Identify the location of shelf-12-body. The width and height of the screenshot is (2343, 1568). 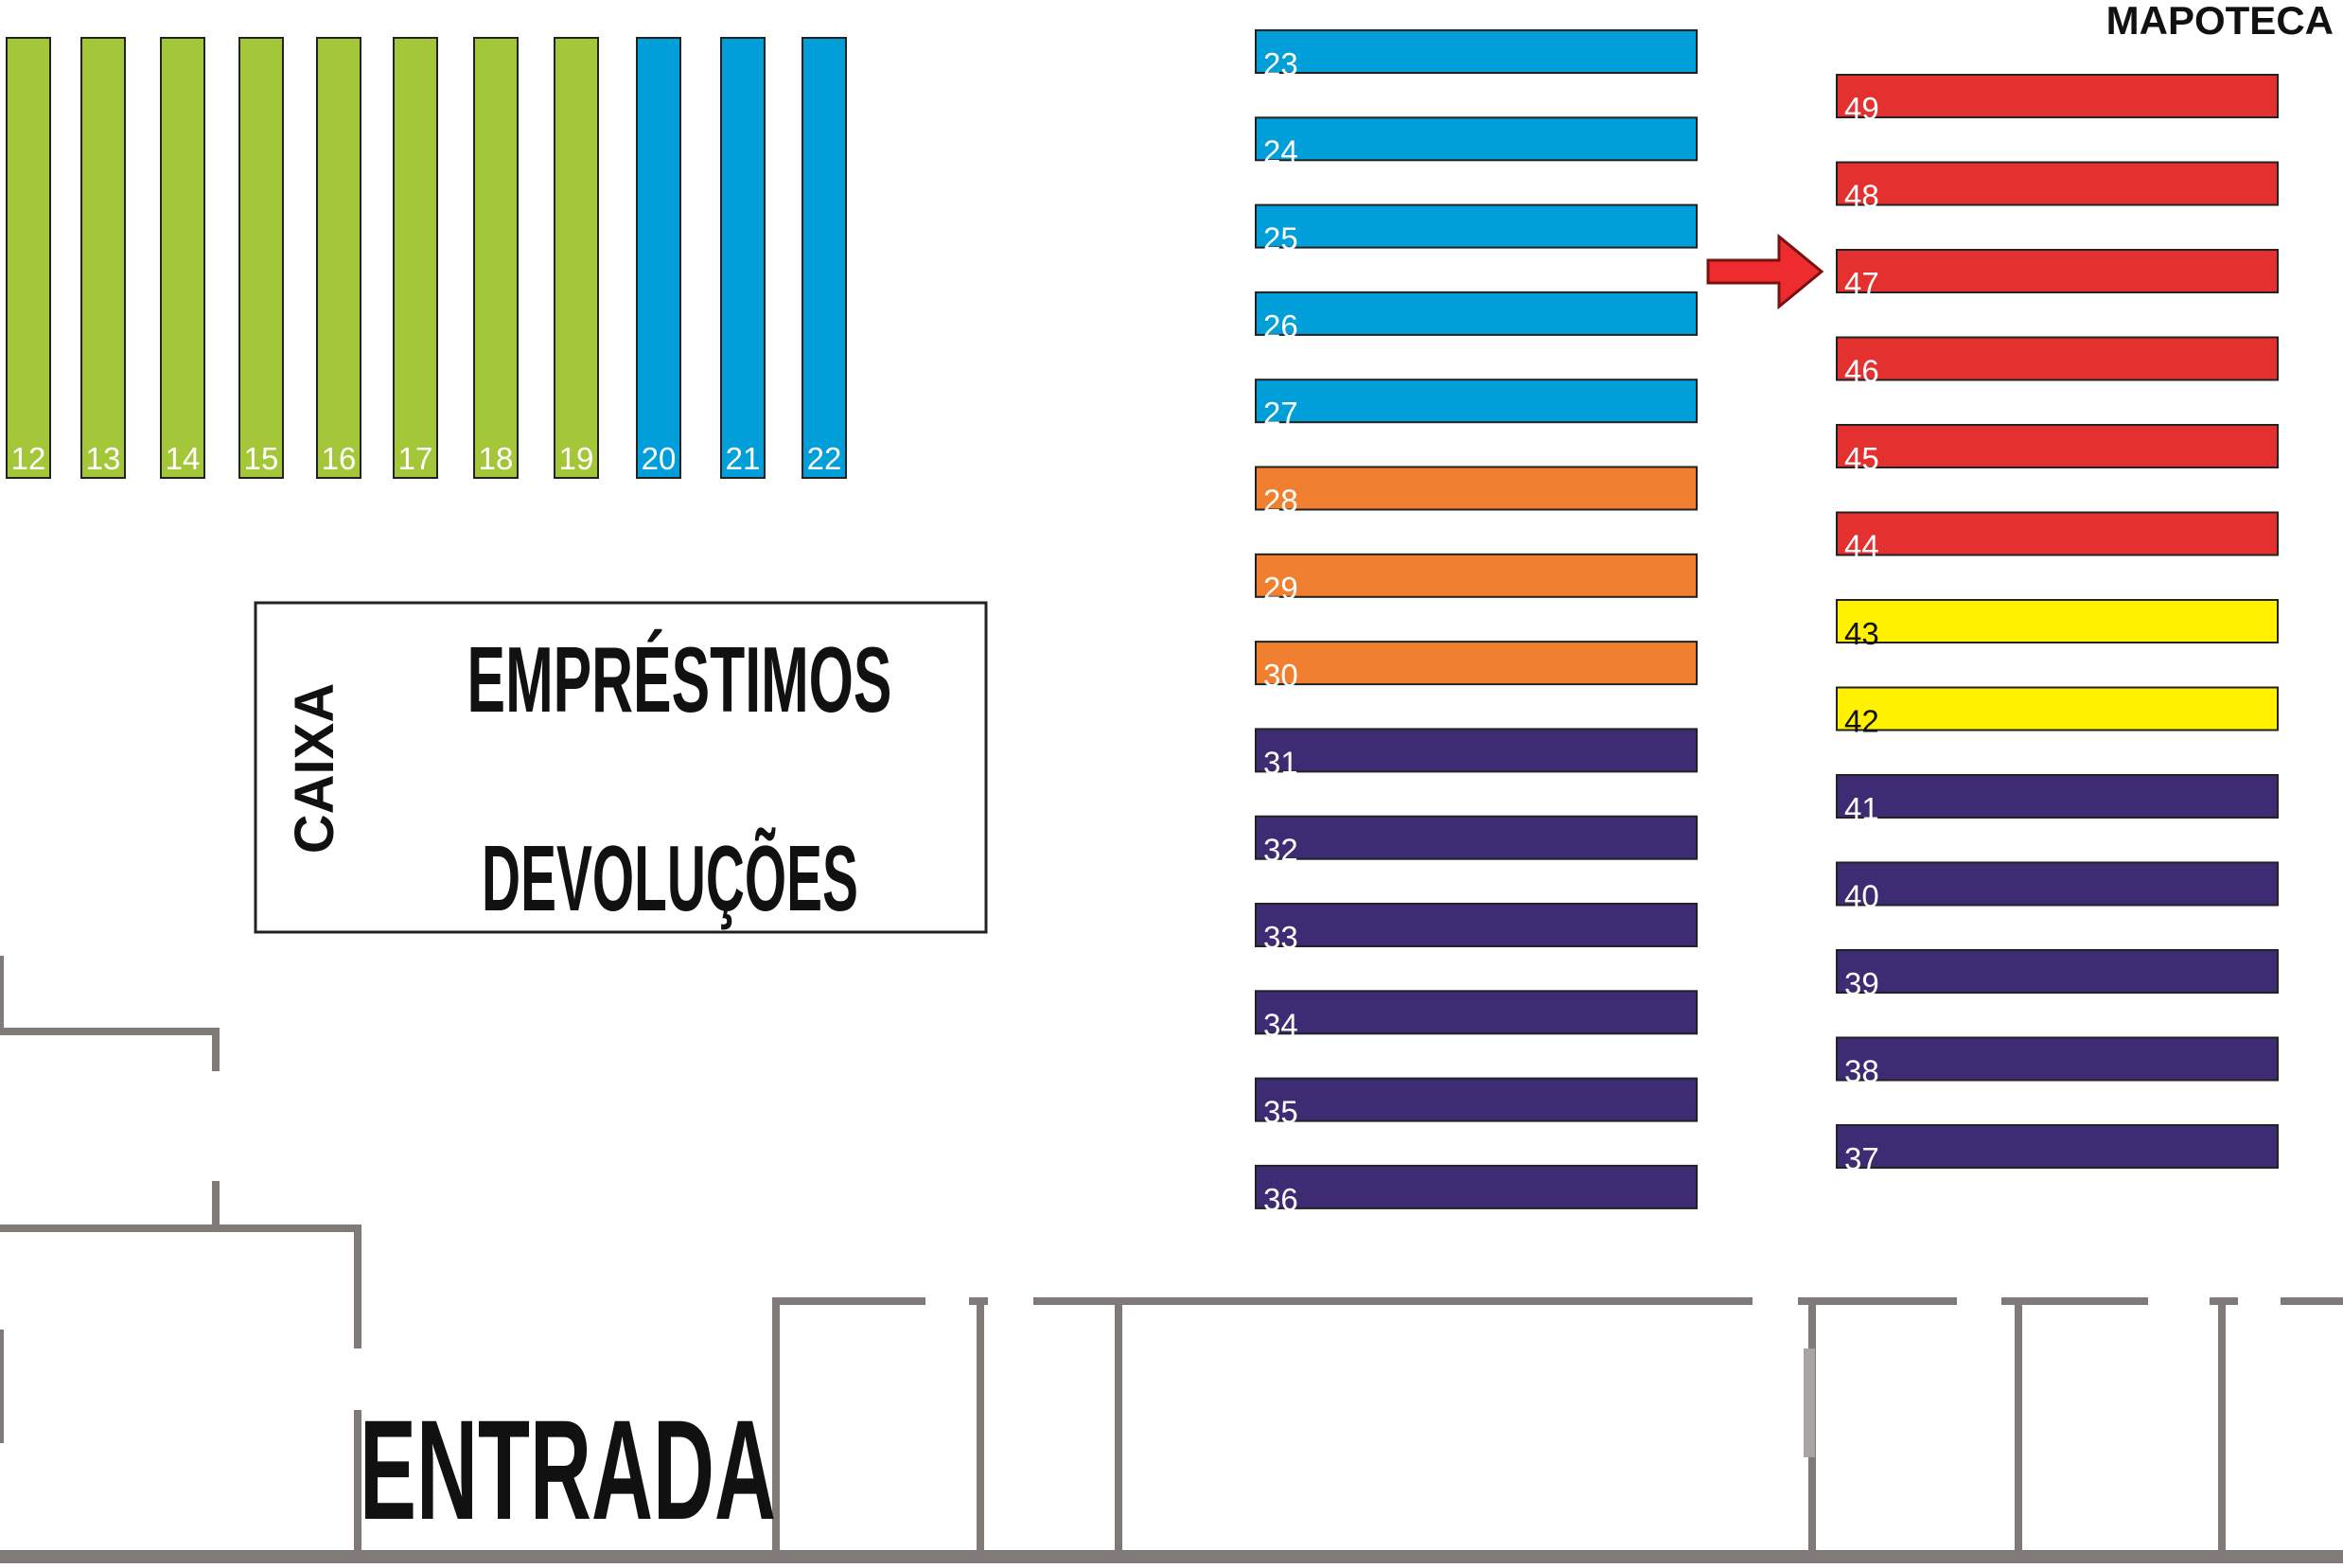
(28, 258).